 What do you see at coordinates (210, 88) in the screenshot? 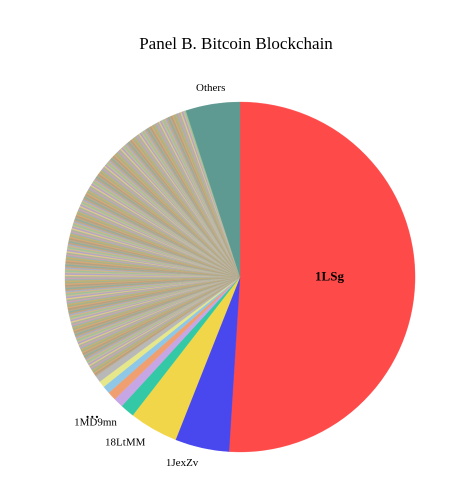
I see `slice-label-others: Others` at bounding box center [210, 88].